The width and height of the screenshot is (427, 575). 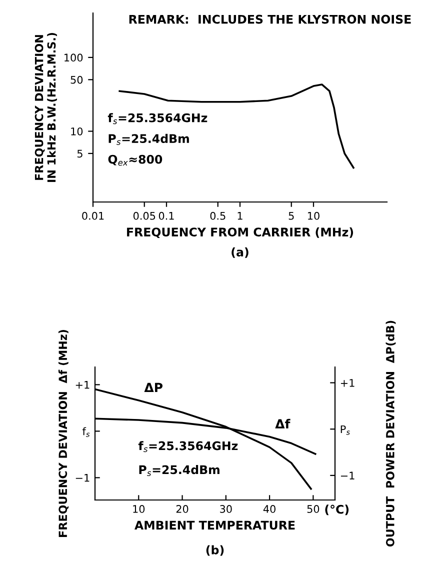 I want to click on x-tick-label: 20, so click(x=182, y=509).